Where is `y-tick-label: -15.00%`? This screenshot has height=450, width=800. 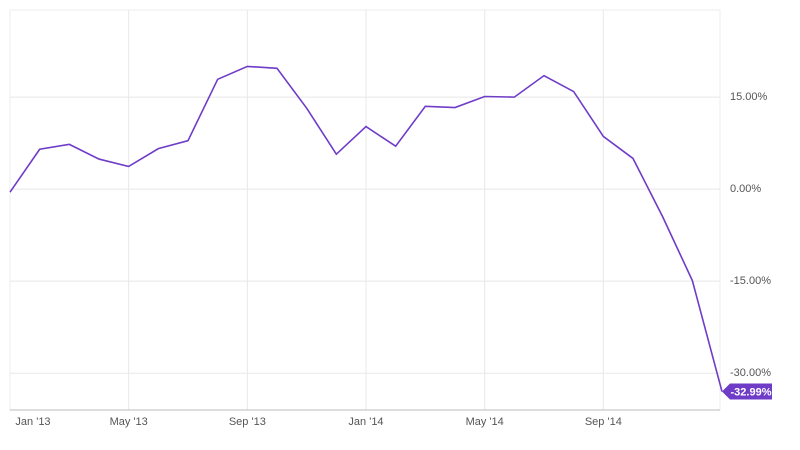
y-tick-label: -15.00% is located at coordinates (750, 281).